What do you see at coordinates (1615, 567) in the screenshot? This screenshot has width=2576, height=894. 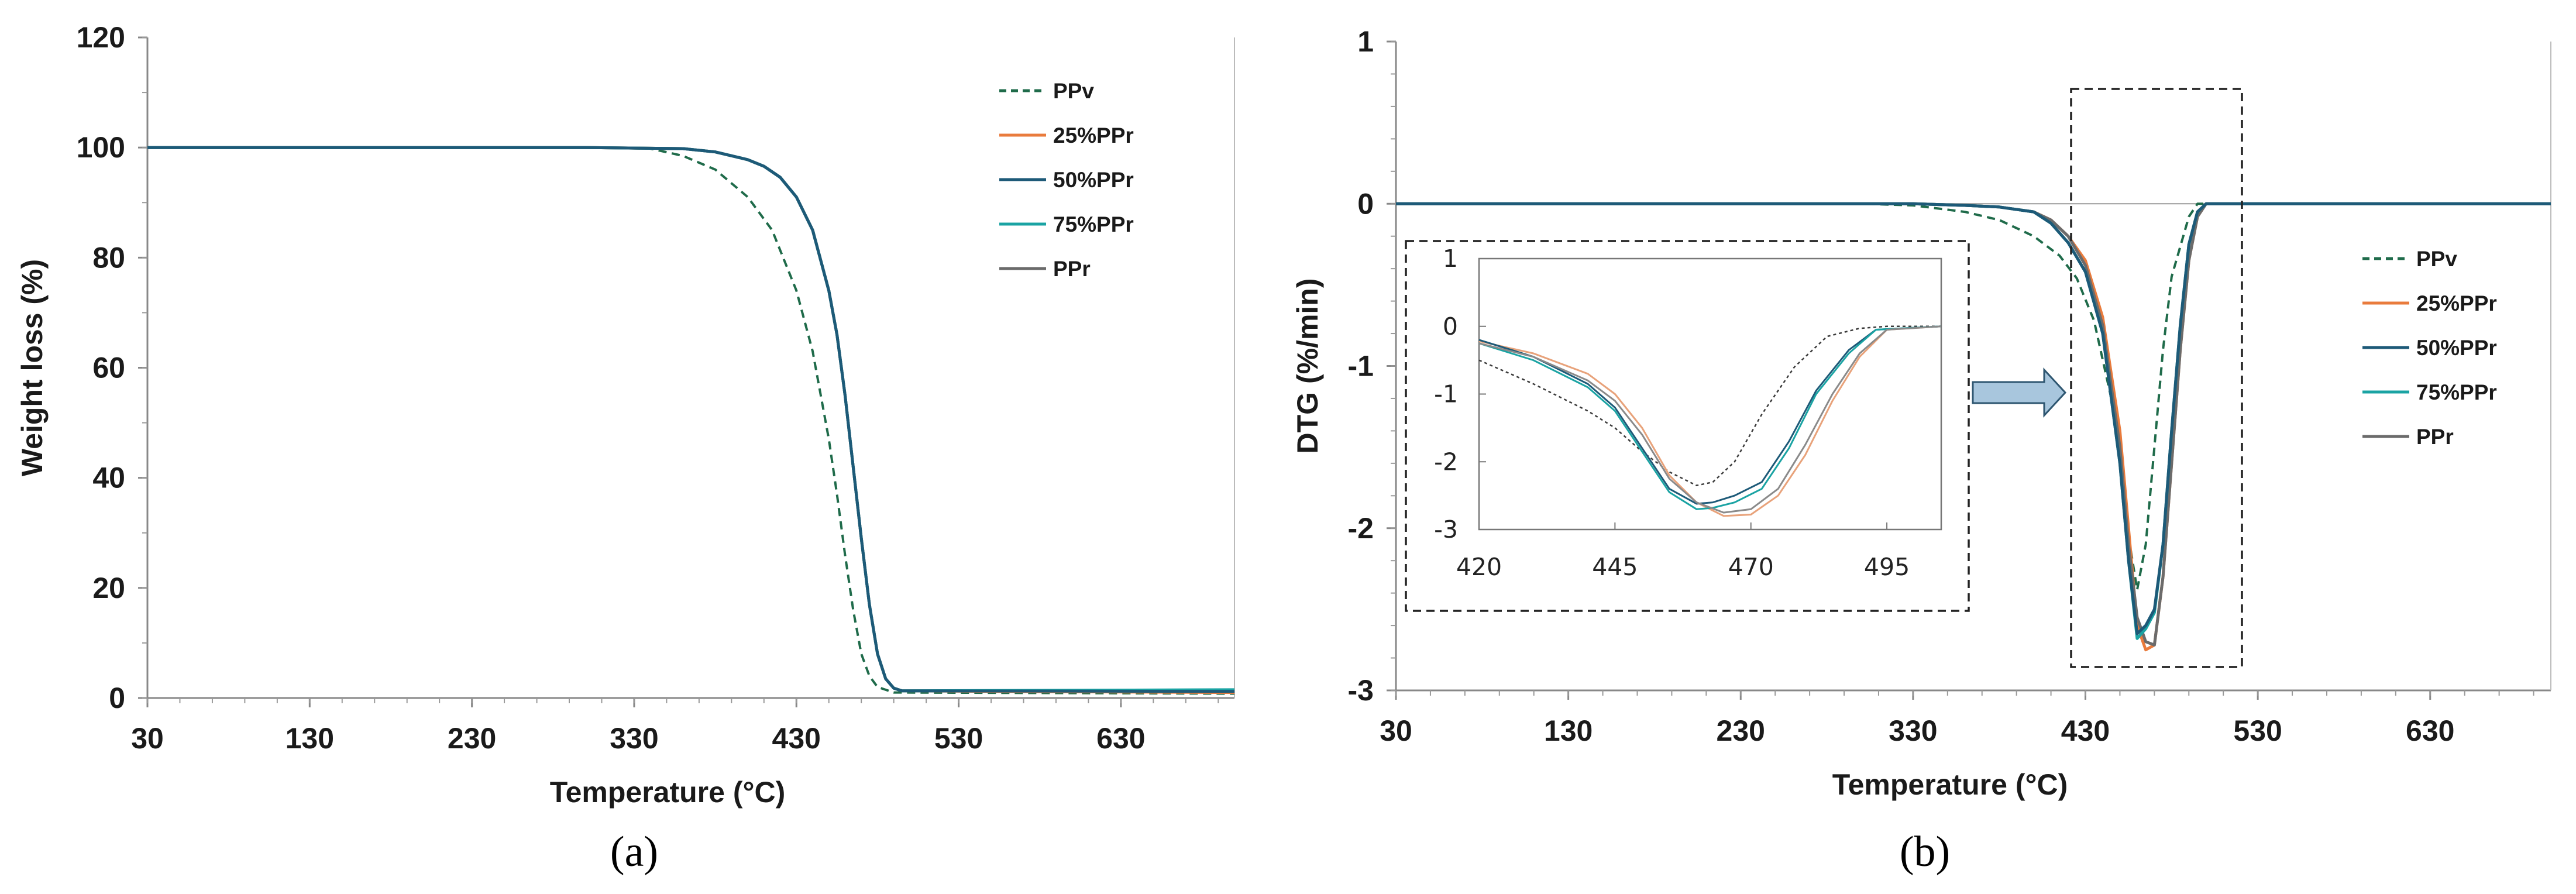 I see `inset-x-tick-label: 445` at bounding box center [1615, 567].